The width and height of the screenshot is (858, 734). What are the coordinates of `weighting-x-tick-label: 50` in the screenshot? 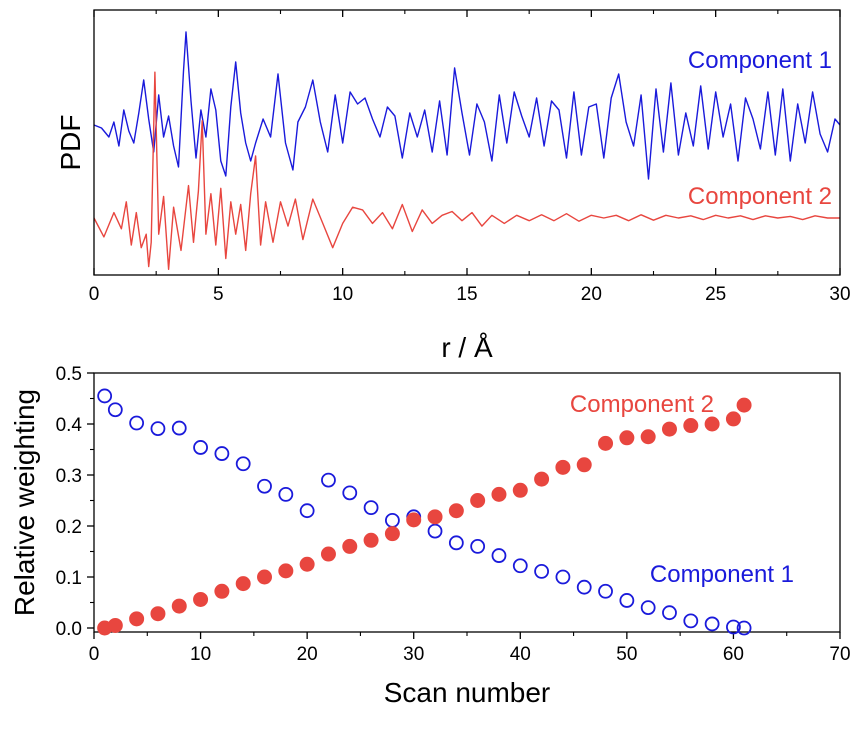 It's located at (626, 654).